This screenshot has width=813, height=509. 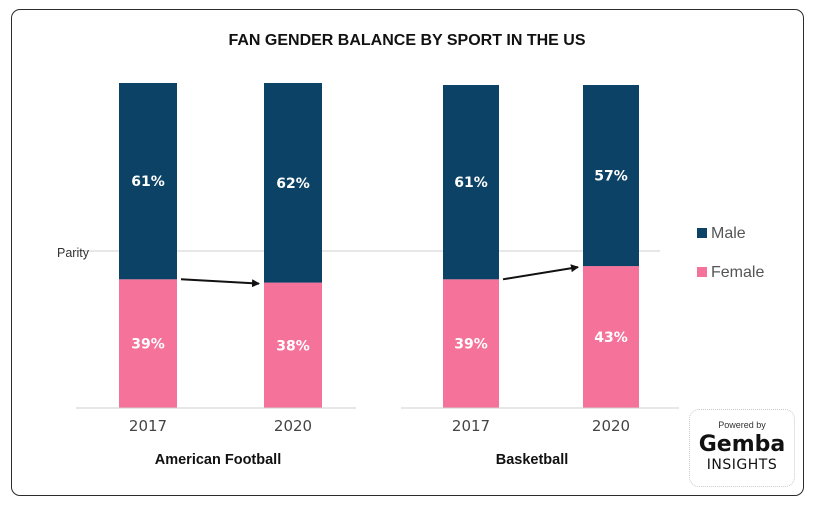 What do you see at coordinates (532, 460) in the screenshot?
I see `group-label: Basketball` at bounding box center [532, 460].